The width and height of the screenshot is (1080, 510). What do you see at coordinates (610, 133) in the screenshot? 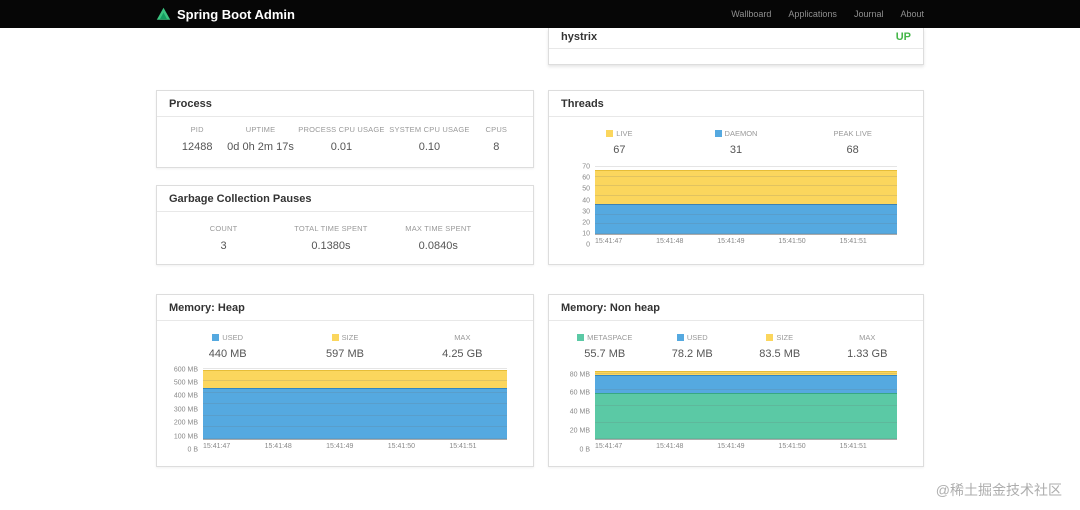
I see `legend-swatch-live` at bounding box center [610, 133].